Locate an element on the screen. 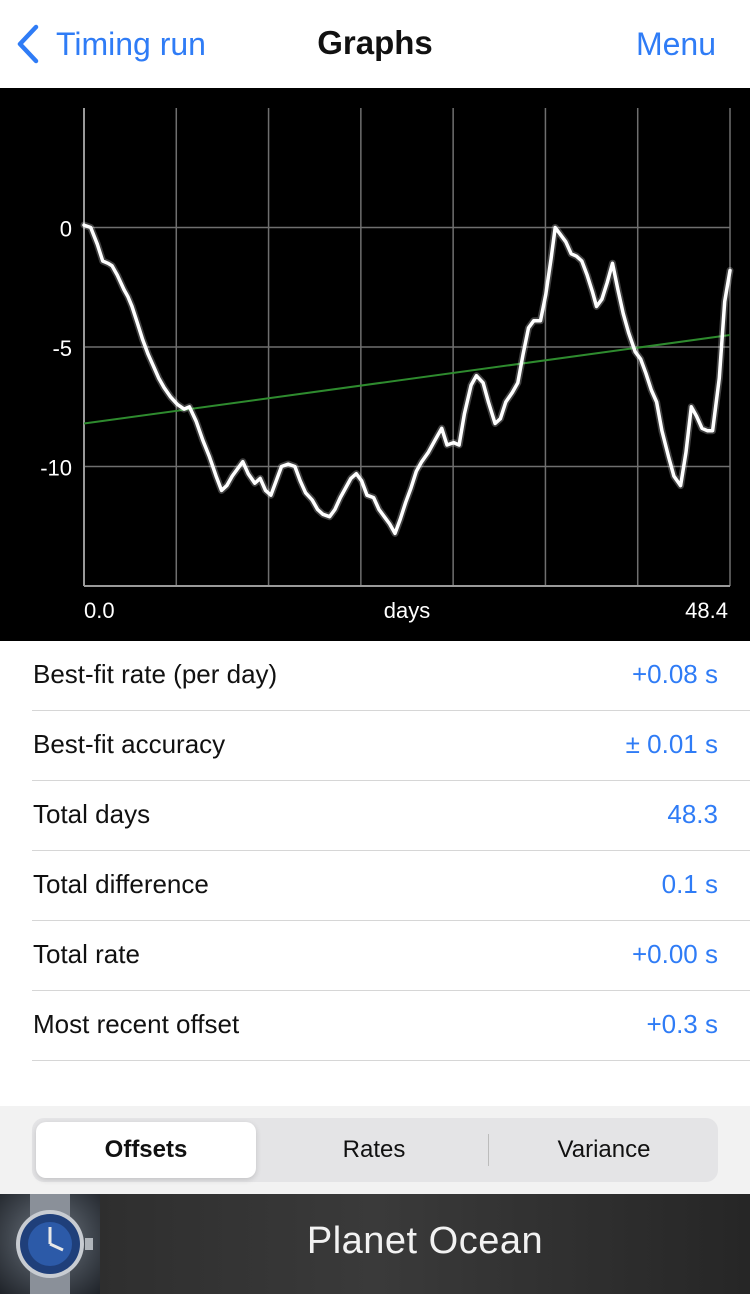 The image size is (750, 1294). stats-value: +0.3 s is located at coordinates (682, 1024).